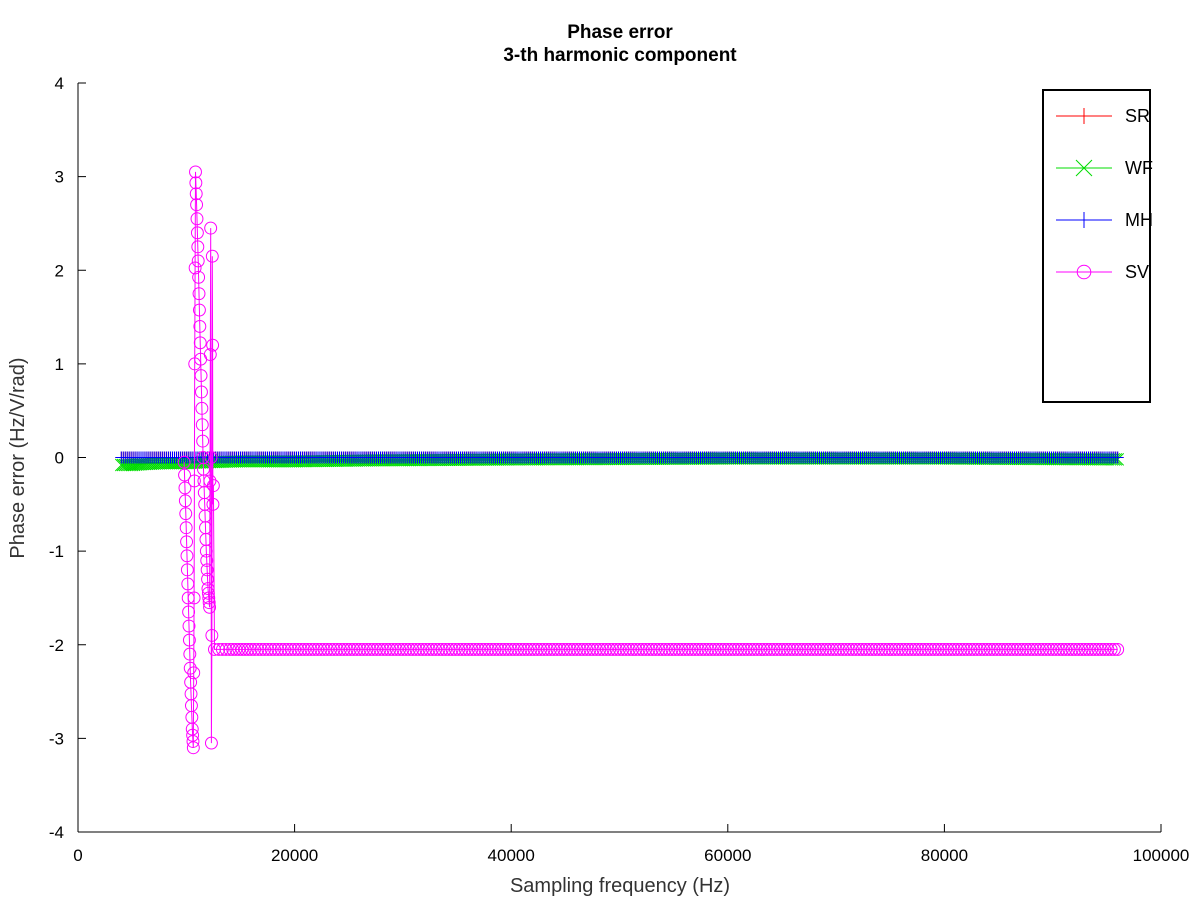 This screenshot has height=900, width=1200. I want to click on y-tick-label: 3, so click(59, 177).